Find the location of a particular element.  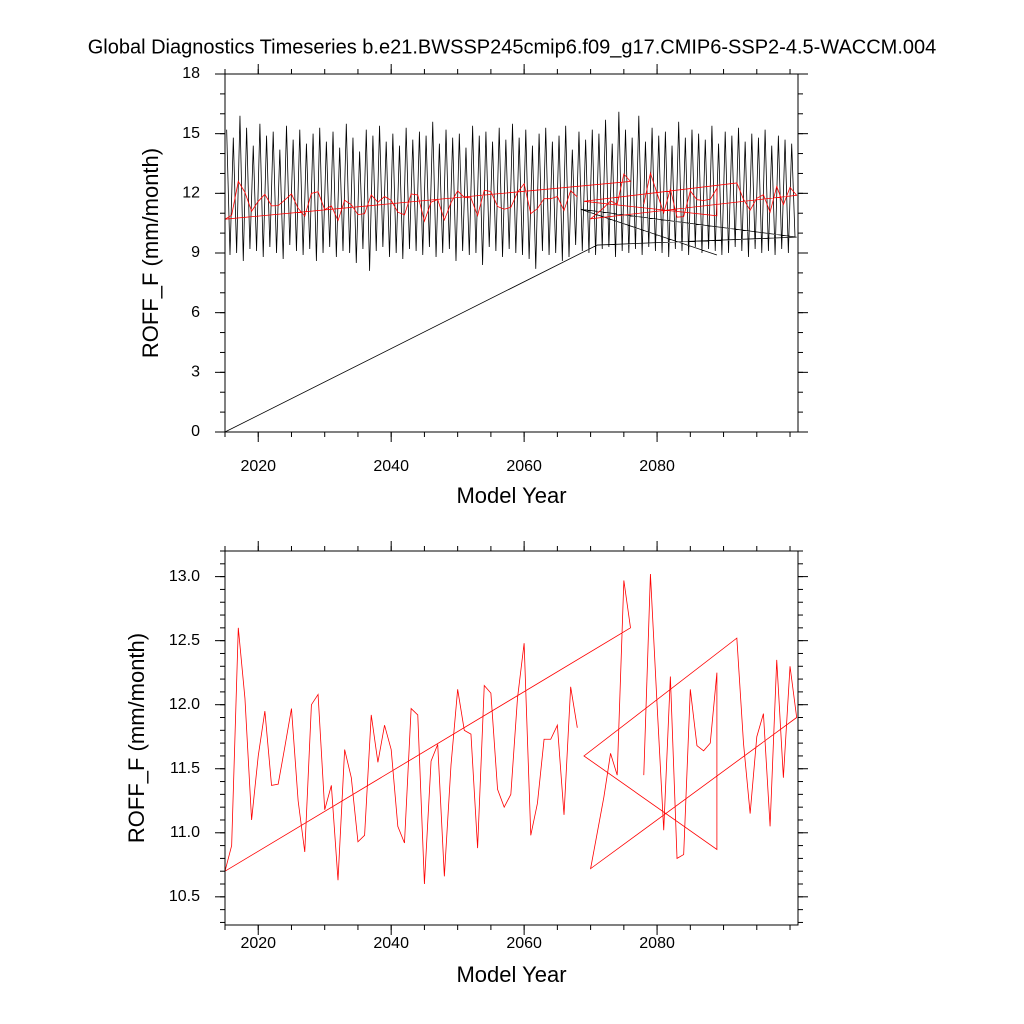

y-tick-label: 12.0 is located at coordinates (184, 704).